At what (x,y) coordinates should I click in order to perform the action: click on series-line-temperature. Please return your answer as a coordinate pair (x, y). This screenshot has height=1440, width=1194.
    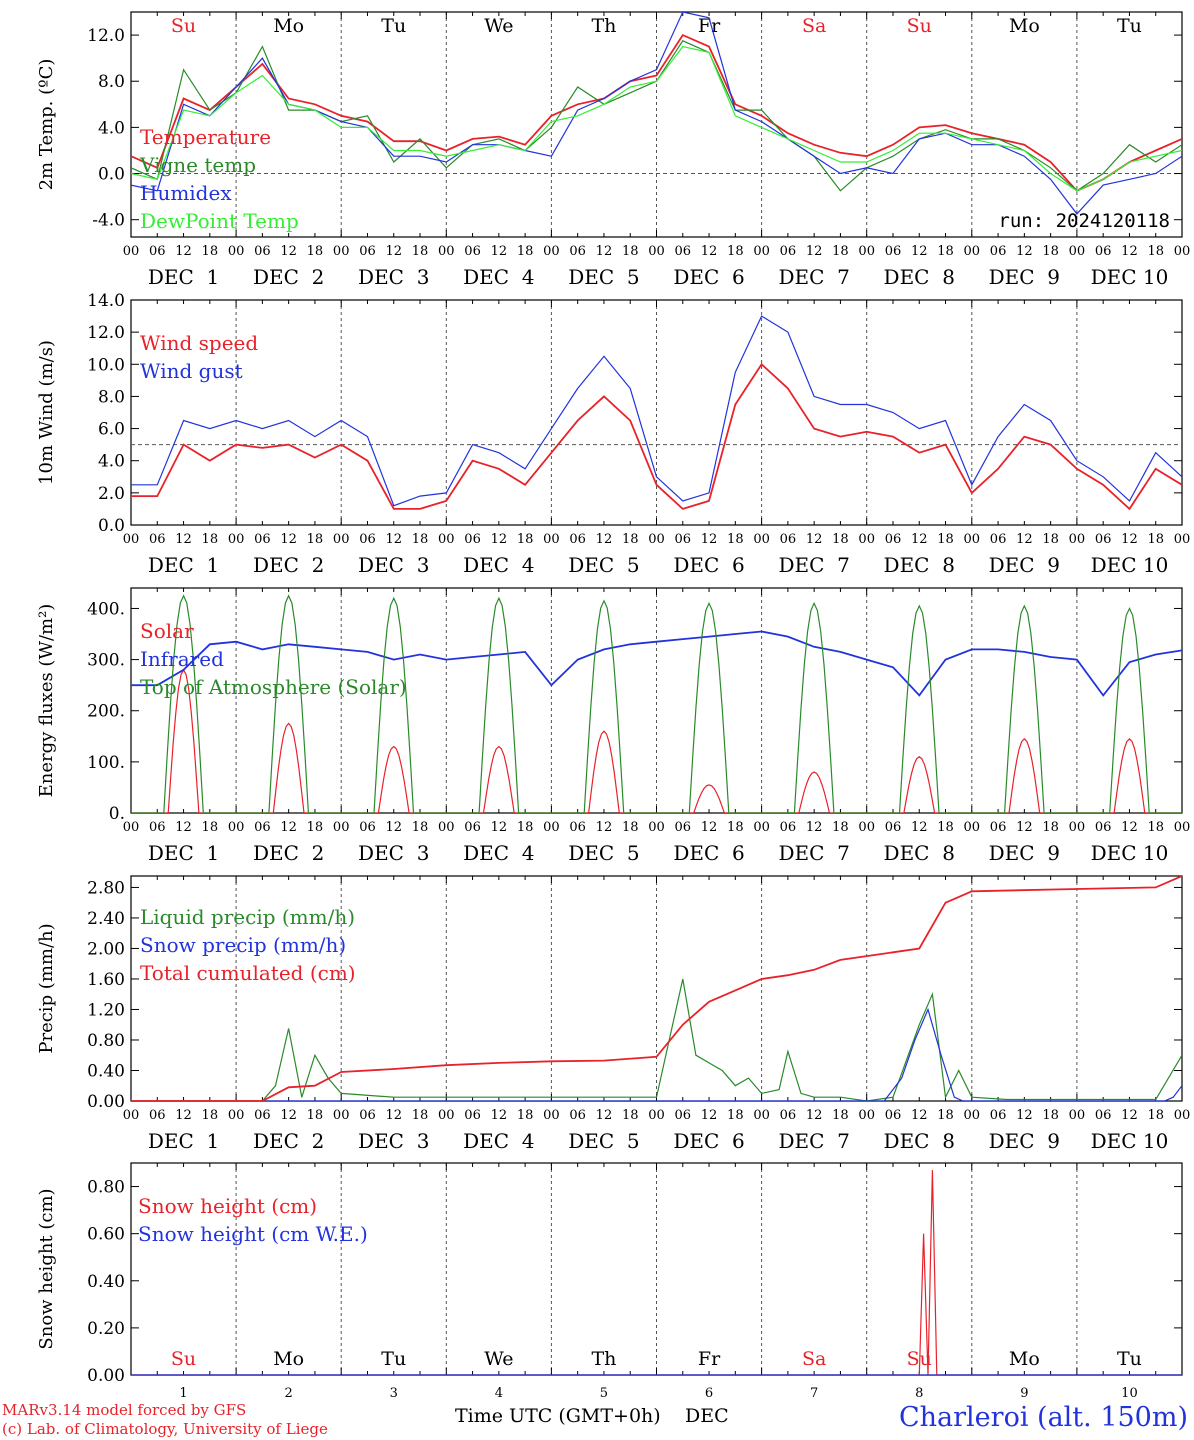
    Looking at the image, I should click on (656, 112).